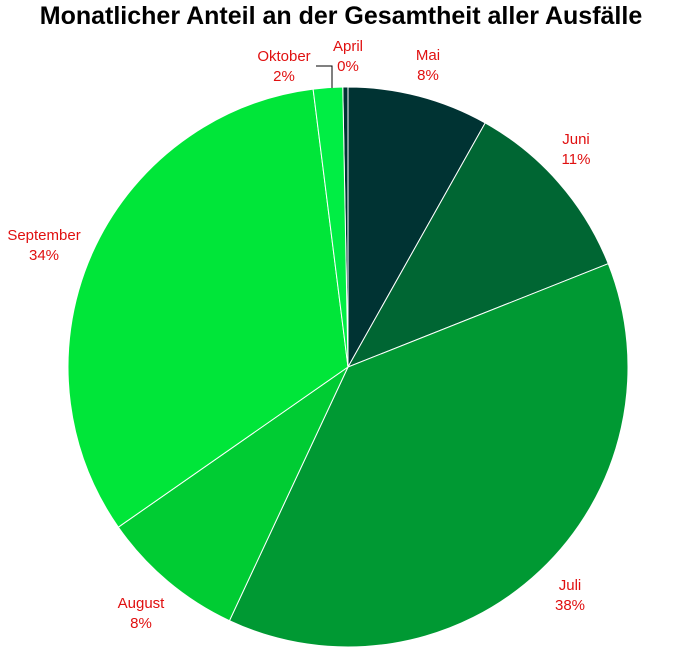  What do you see at coordinates (576, 159) in the screenshot?
I see `slice-percent: 11%` at bounding box center [576, 159].